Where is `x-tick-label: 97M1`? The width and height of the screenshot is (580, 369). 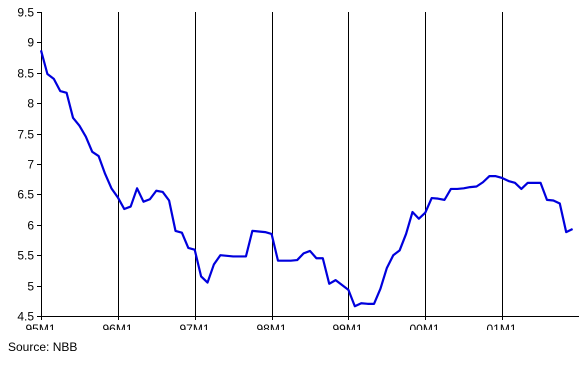 x-tick-label: 97M1 is located at coordinates (194, 326).